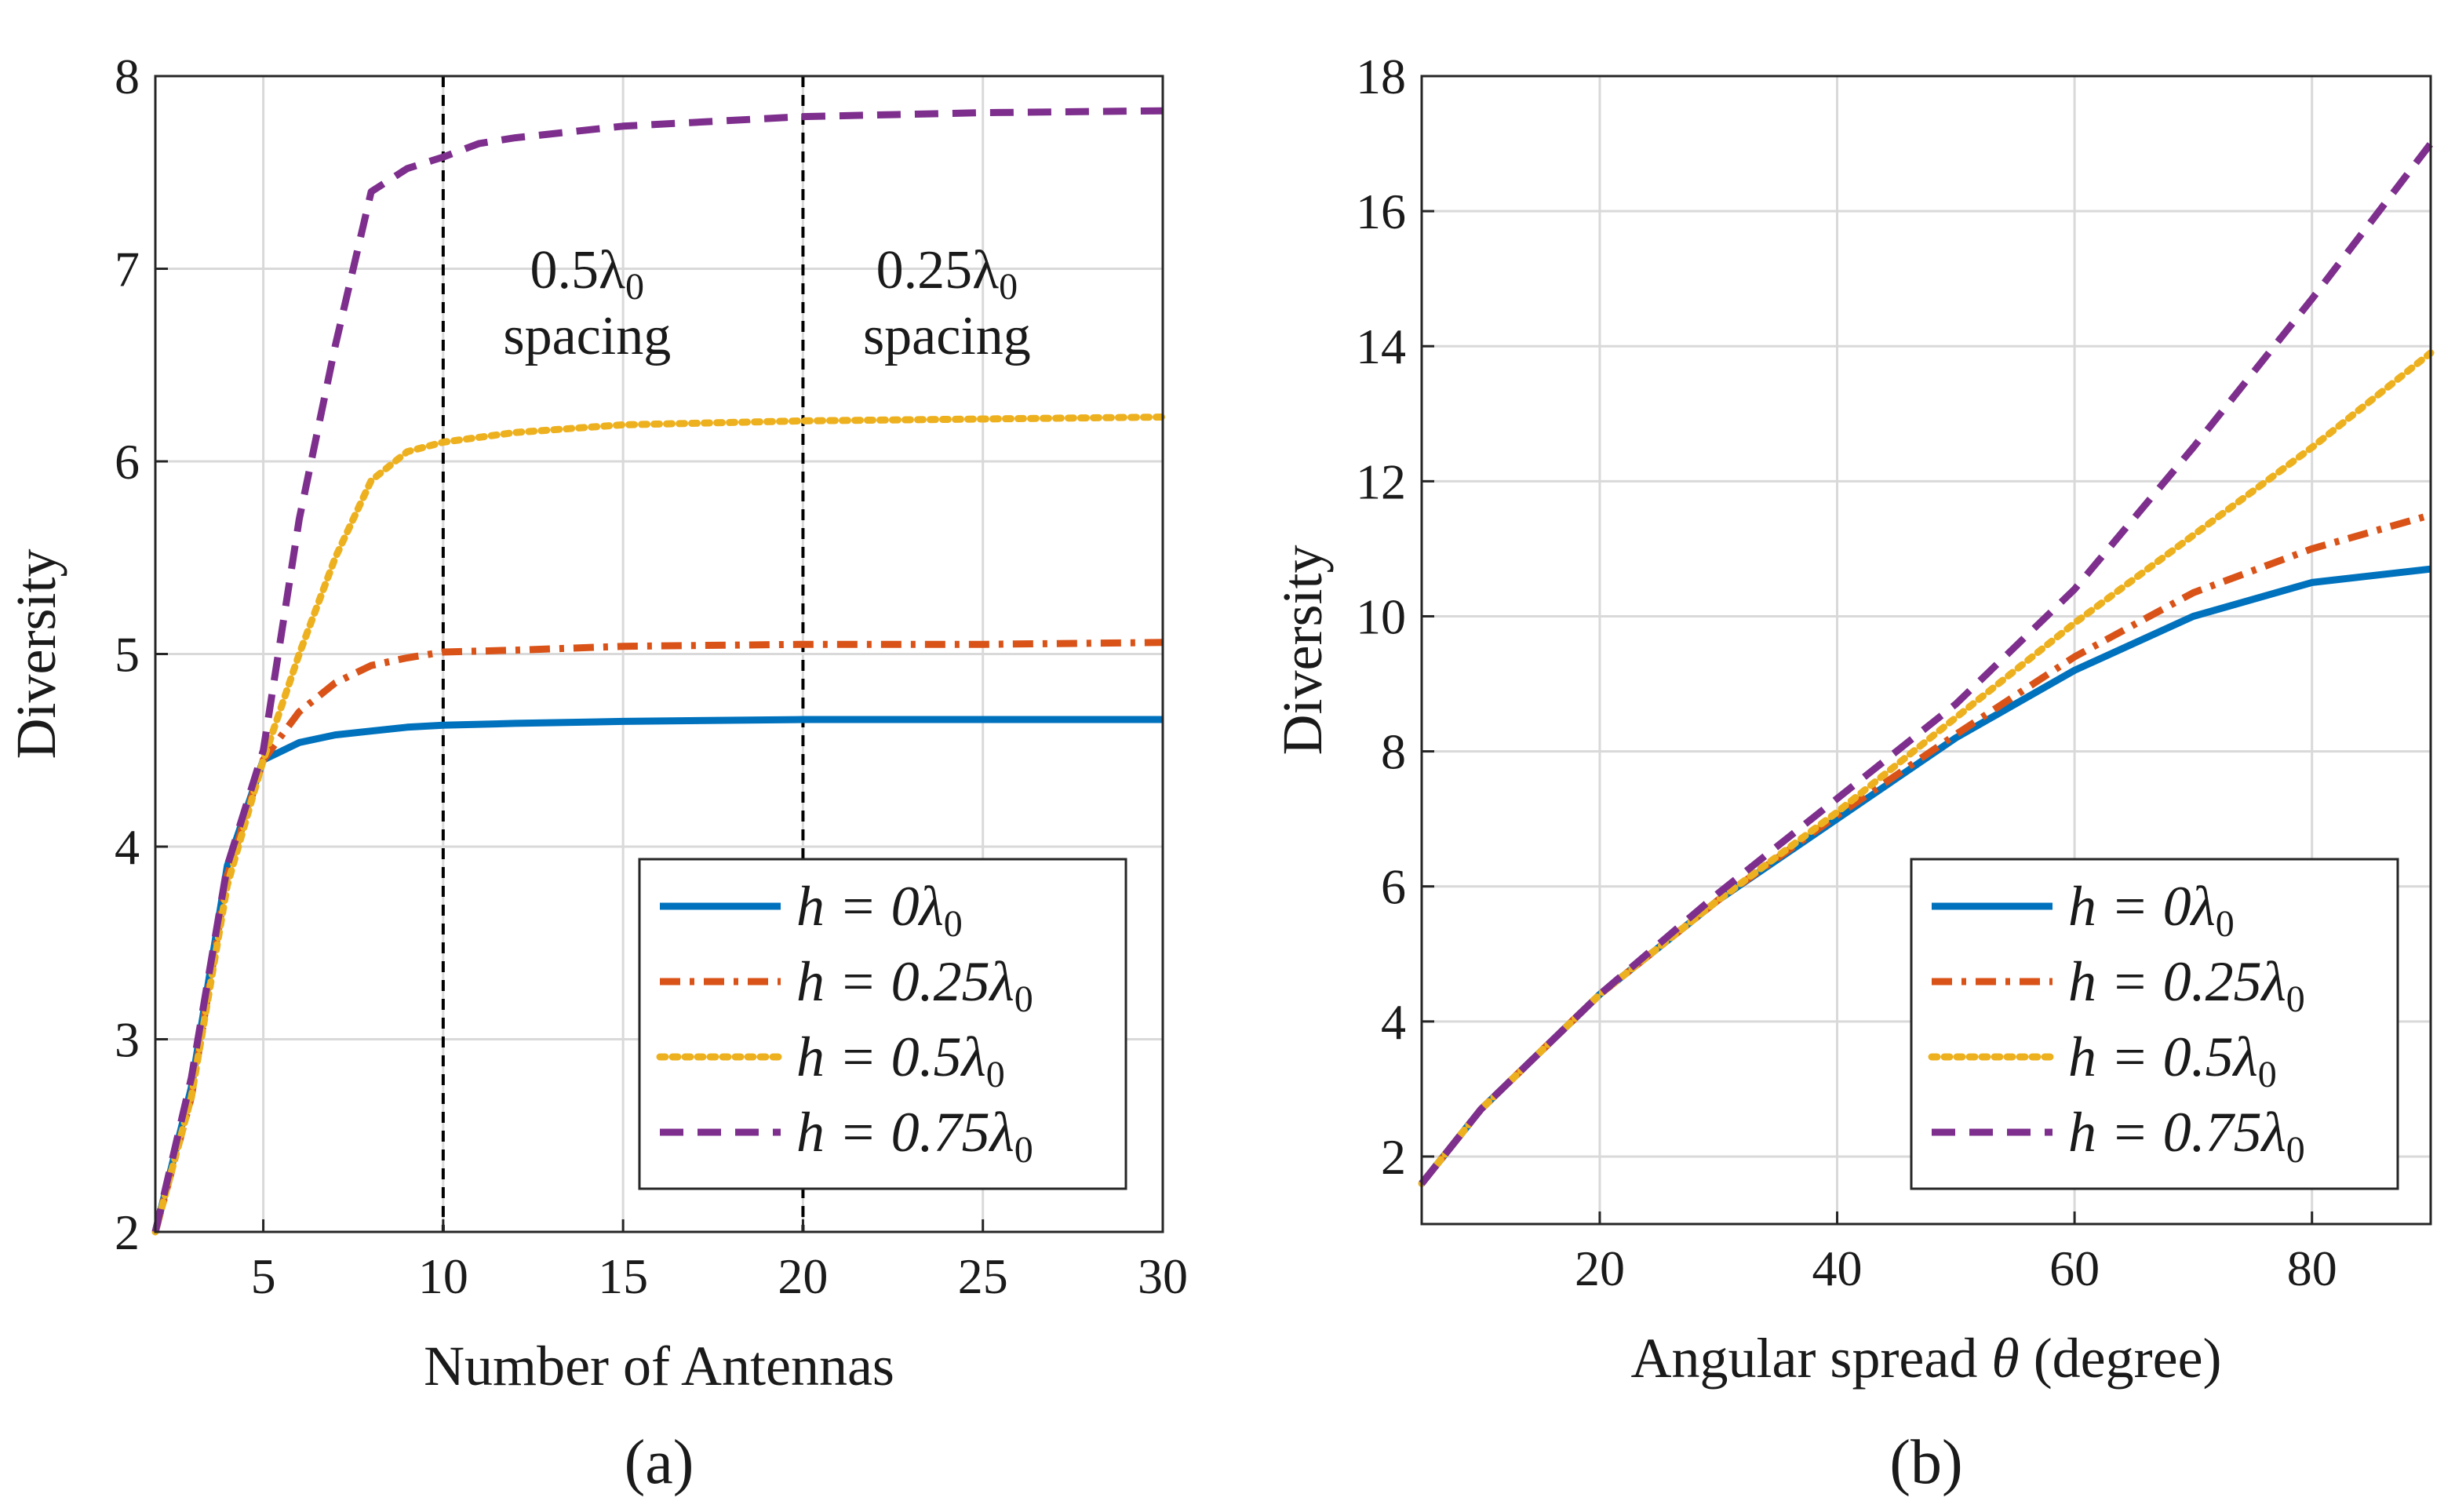 This screenshot has width=2455, height=1512. I want to click on panel-b-x-tick-label: 60, so click(2074, 1269).